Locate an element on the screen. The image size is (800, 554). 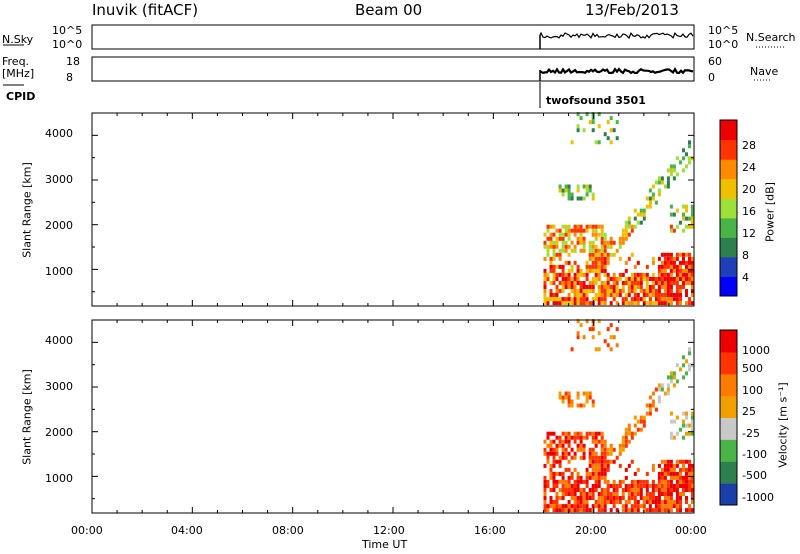
colorbar-segment is located at coordinates (728, 149).